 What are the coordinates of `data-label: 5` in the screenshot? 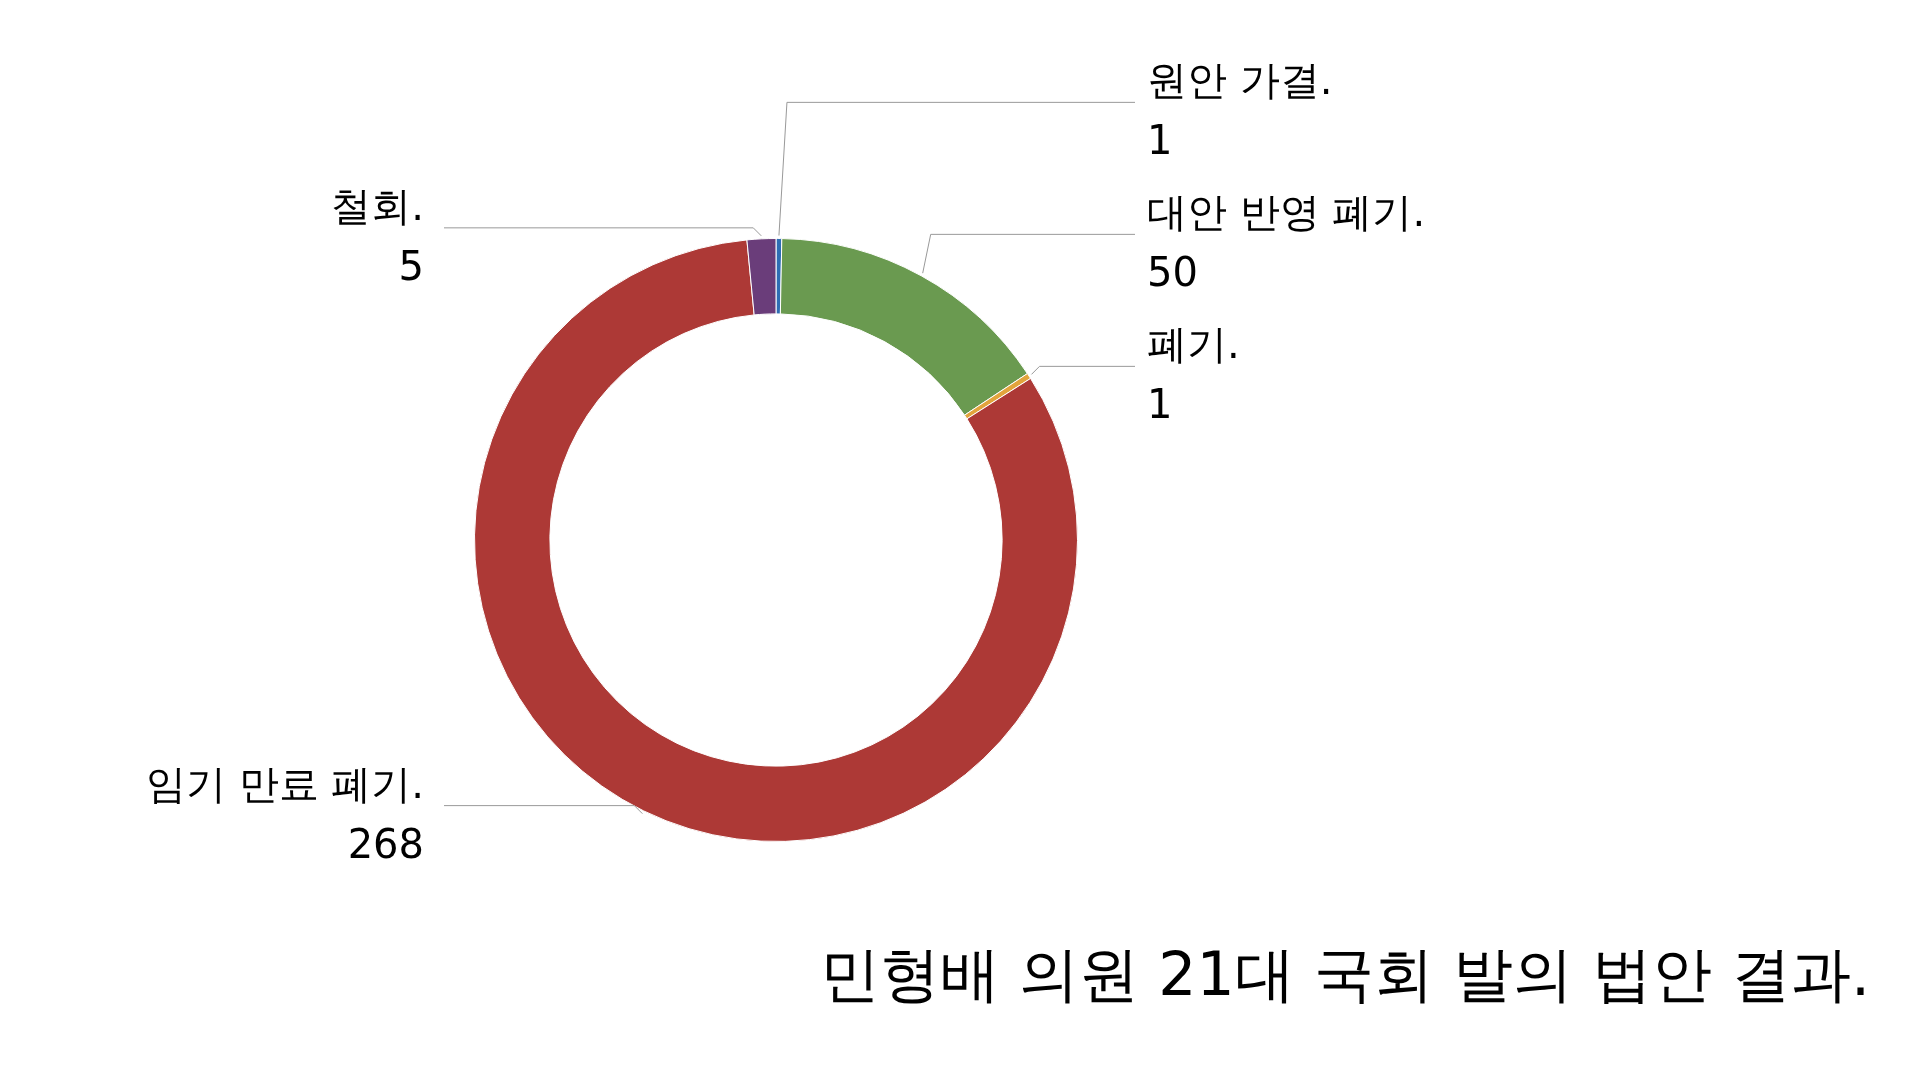 It's located at (411, 265).